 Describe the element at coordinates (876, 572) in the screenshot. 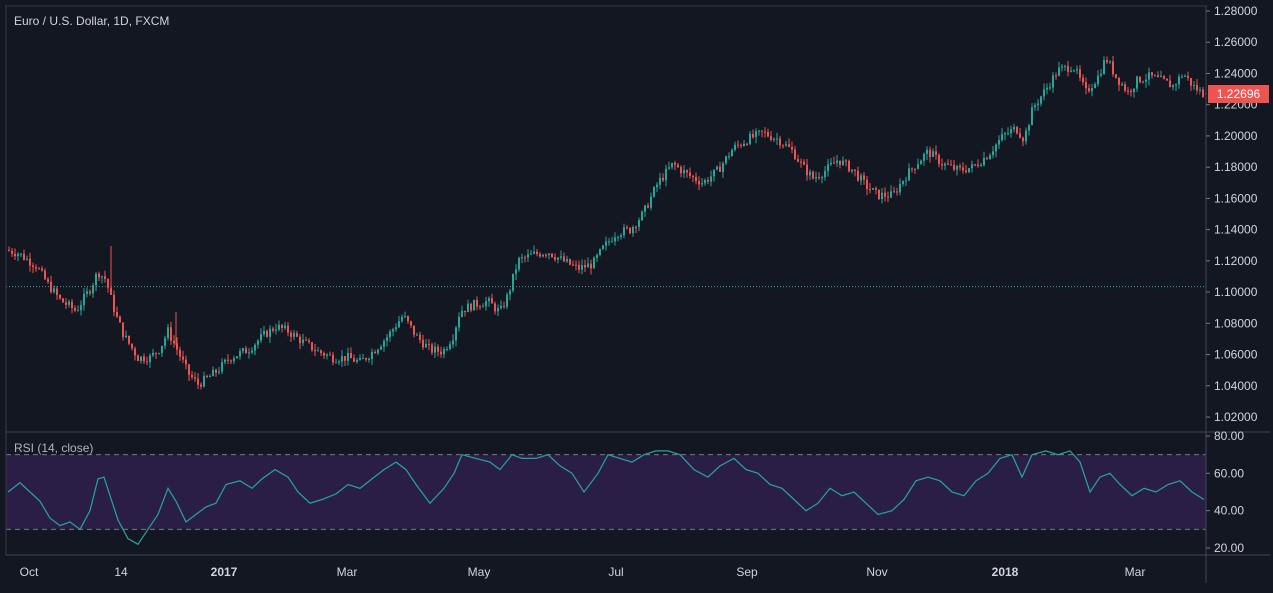

I see `time-tick-label: Nov` at that location.